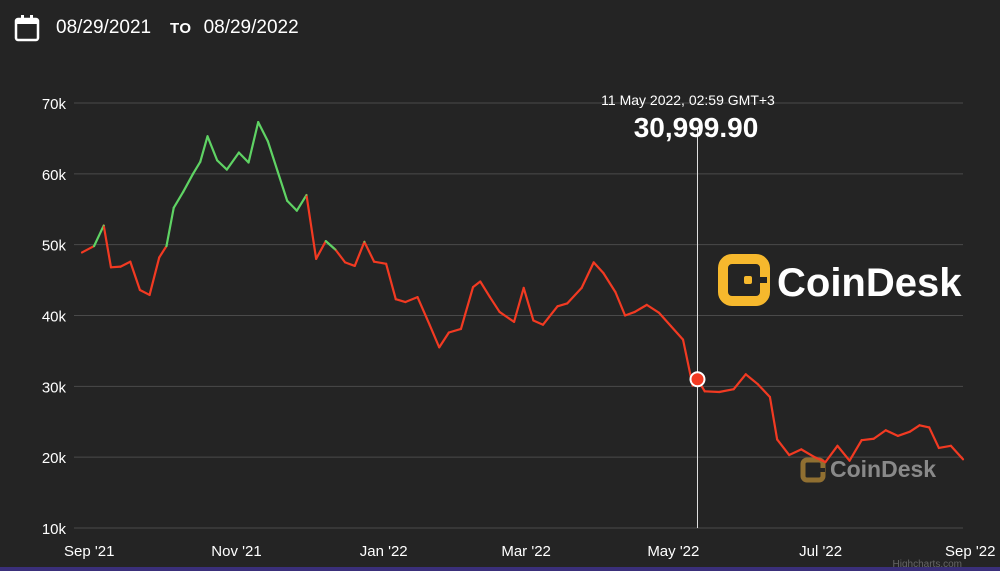 Image resolution: width=1000 pixels, height=571 pixels. Describe the element at coordinates (54, 317) in the screenshot. I see `y-tick-label: 40k` at that location.